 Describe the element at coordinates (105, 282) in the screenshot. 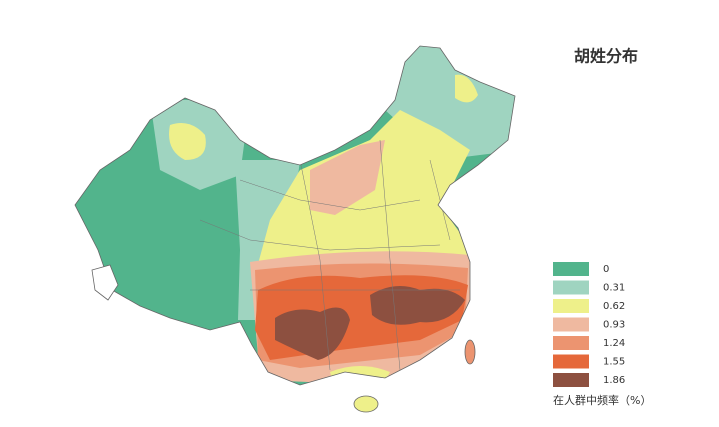

I see `region-white` at that location.